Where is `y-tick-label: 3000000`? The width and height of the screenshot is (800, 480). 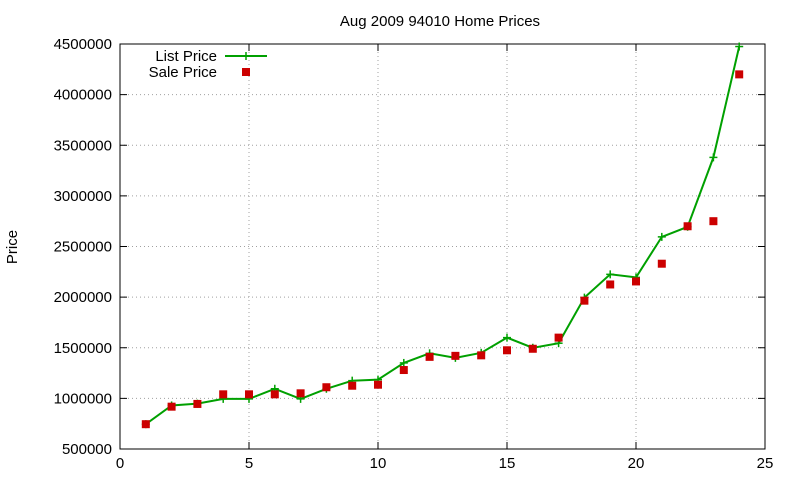 y-tick-label: 3000000 is located at coordinates (83, 196).